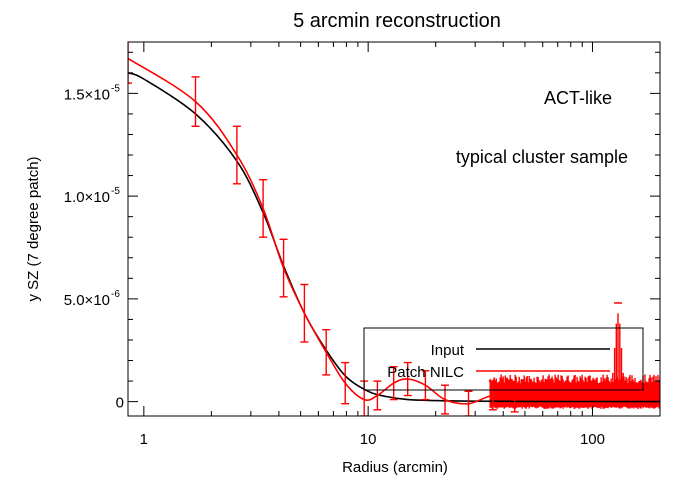 The height and width of the screenshot is (500, 700). I want to click on y-axis-label: y SZ (7 degree patch), so click(33, 228).